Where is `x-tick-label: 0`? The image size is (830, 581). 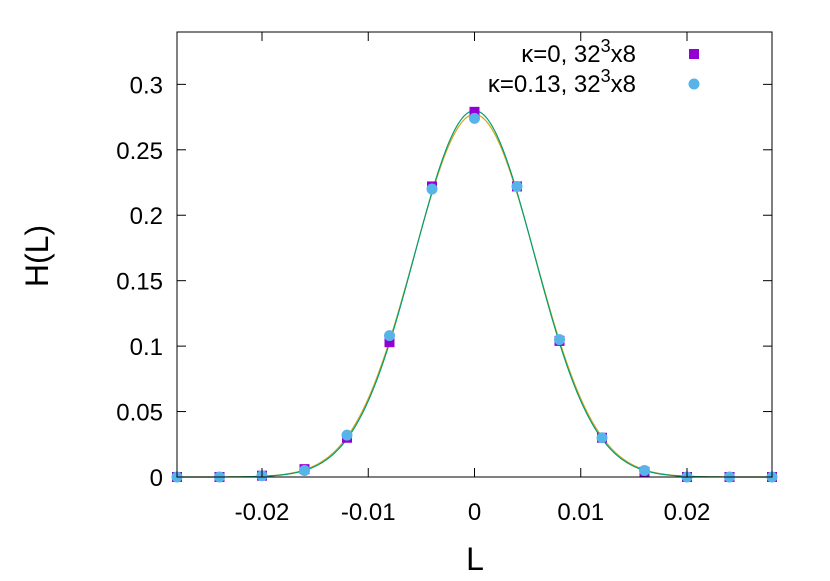 x-tick-label: 0 is located at coordinates (474, 512).